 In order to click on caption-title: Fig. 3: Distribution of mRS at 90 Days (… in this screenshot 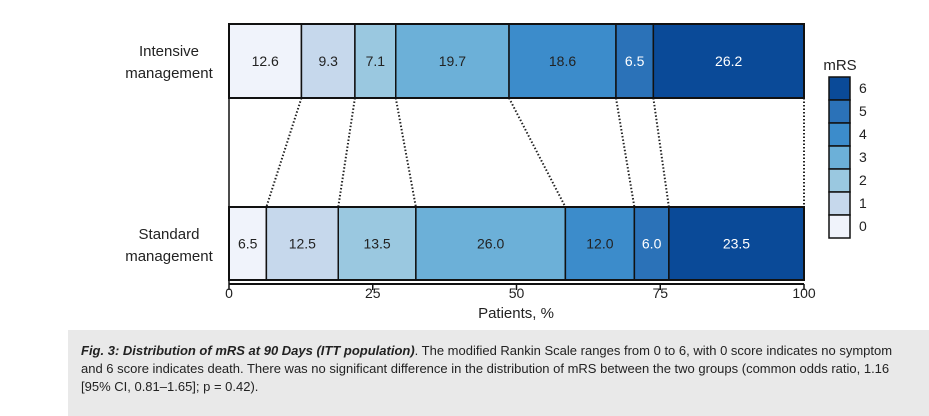, I will do `click(248, 350)`.